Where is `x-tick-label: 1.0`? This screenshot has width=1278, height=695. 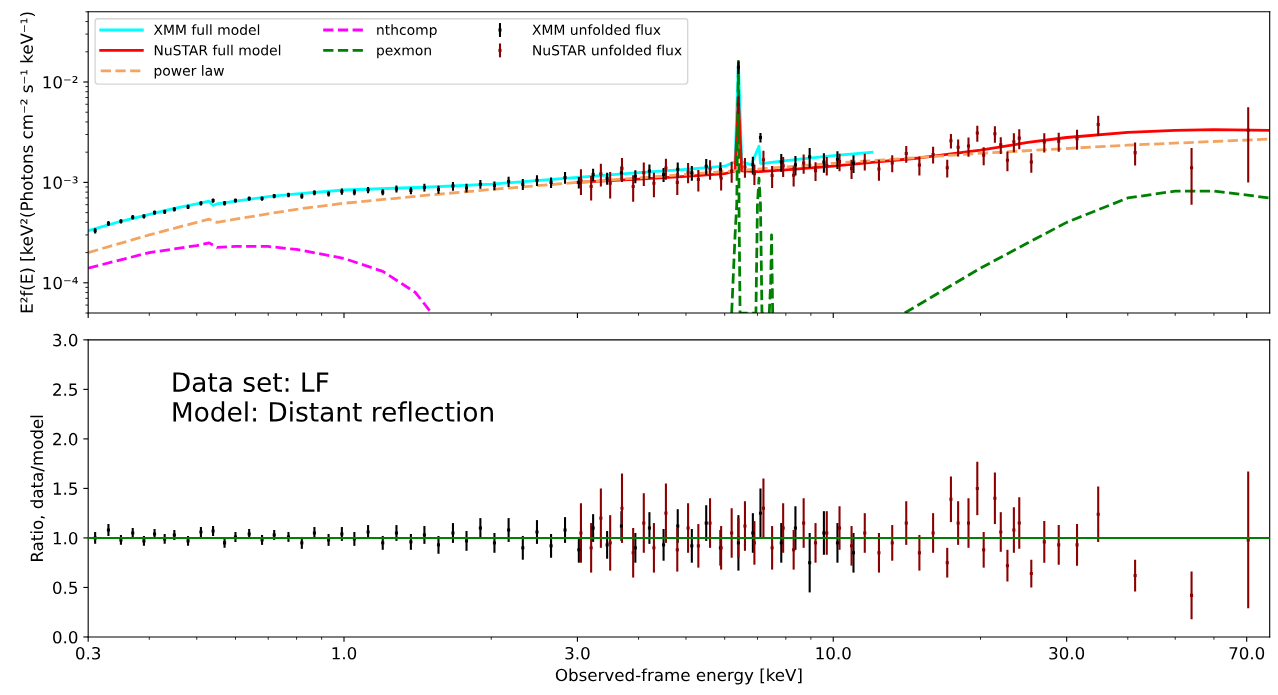
x-tick-label: 1.0 is located at coordinates (344, 653).